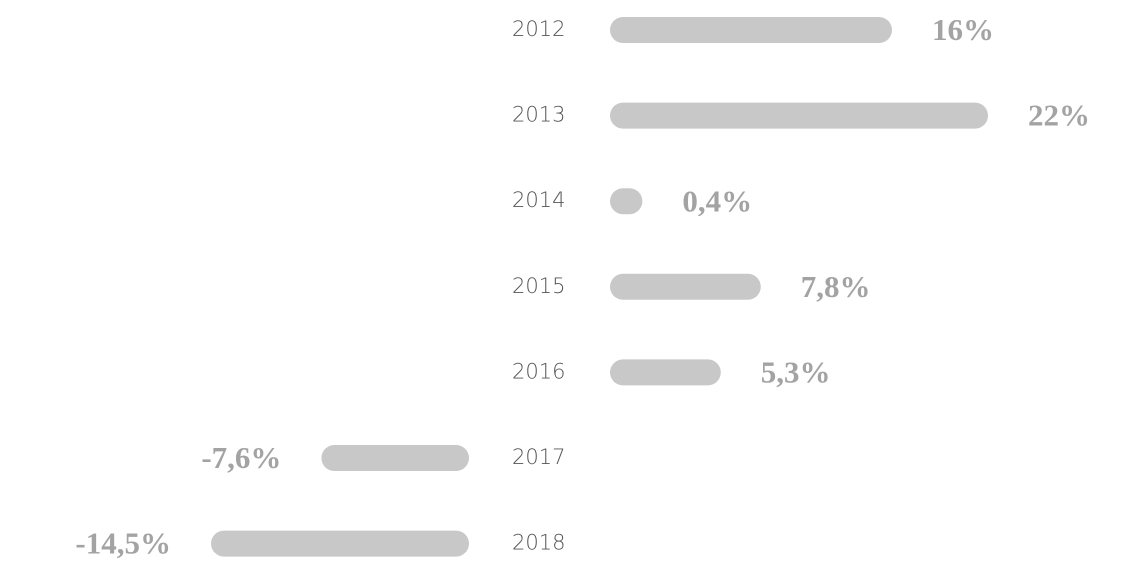 The height and width of the screenshot is (562, 1148). I want to click on year-label: 2015, so click(538, 286).